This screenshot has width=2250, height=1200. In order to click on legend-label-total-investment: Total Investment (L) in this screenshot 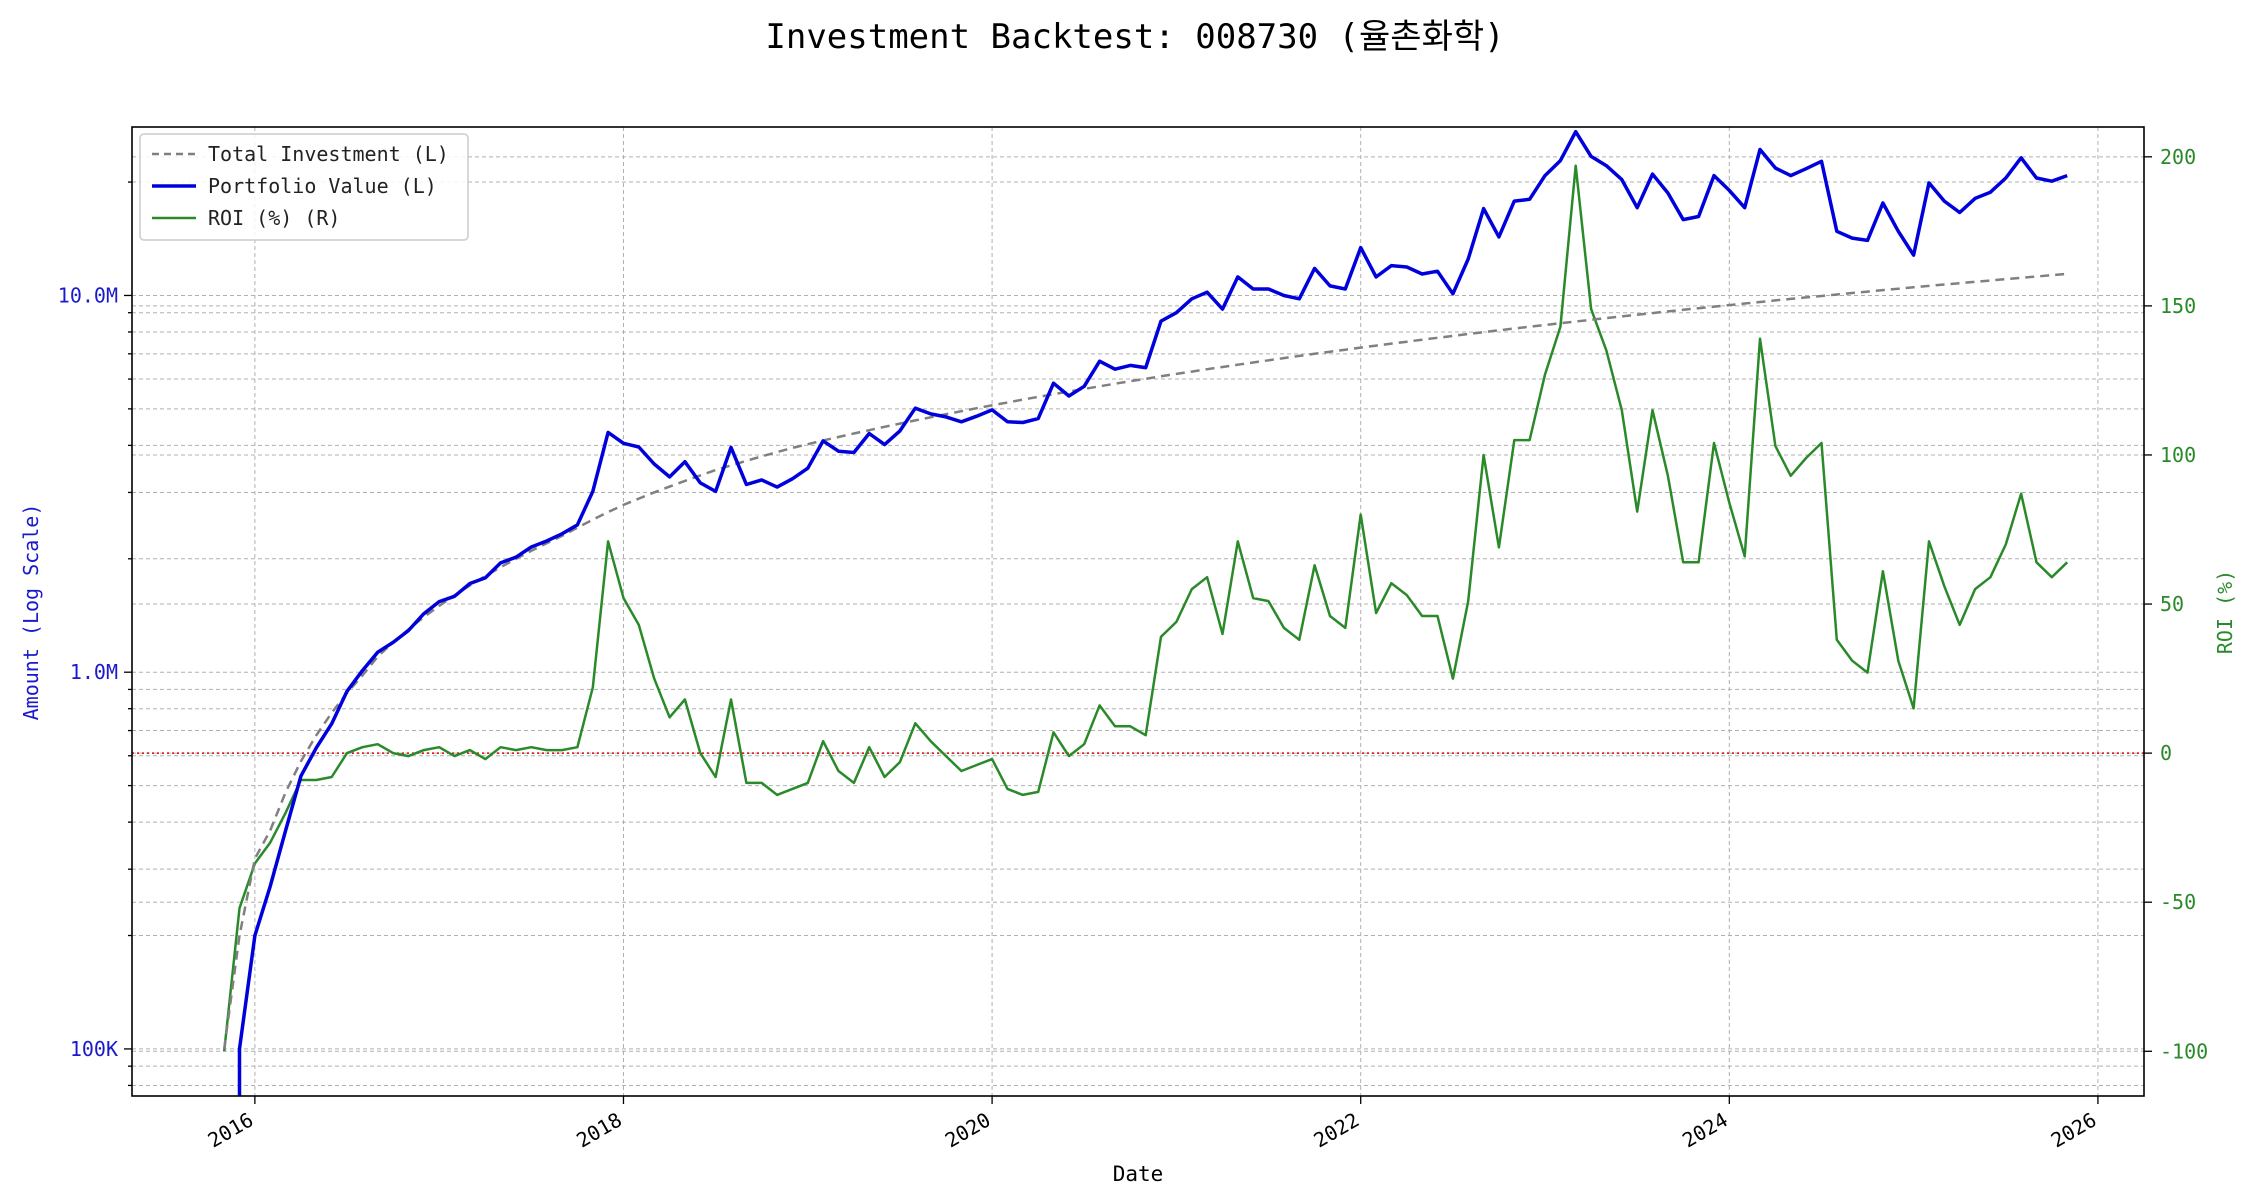, I will do `click(328, 154)`.